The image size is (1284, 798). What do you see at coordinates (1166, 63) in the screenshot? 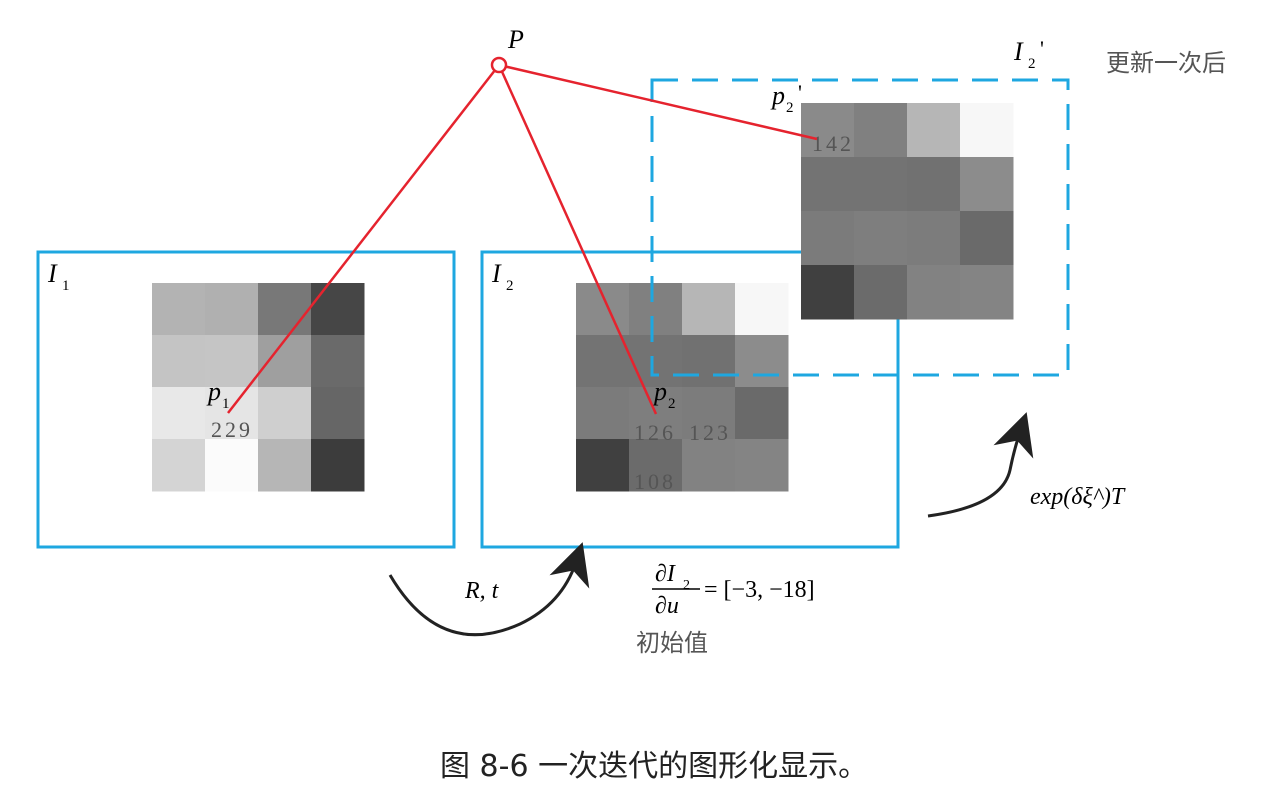
I see `updated-once-label: 更新一次后` at bounding box center [1166, 63].